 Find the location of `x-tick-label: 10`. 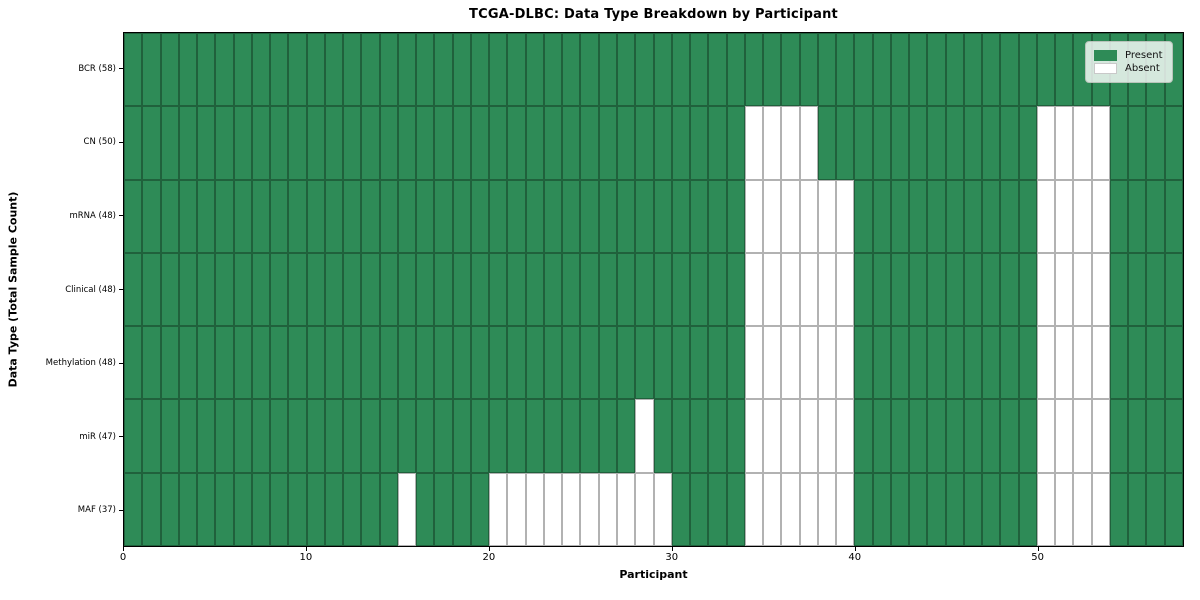

x-tick-label: 10 is located at coordinates (306, 557).